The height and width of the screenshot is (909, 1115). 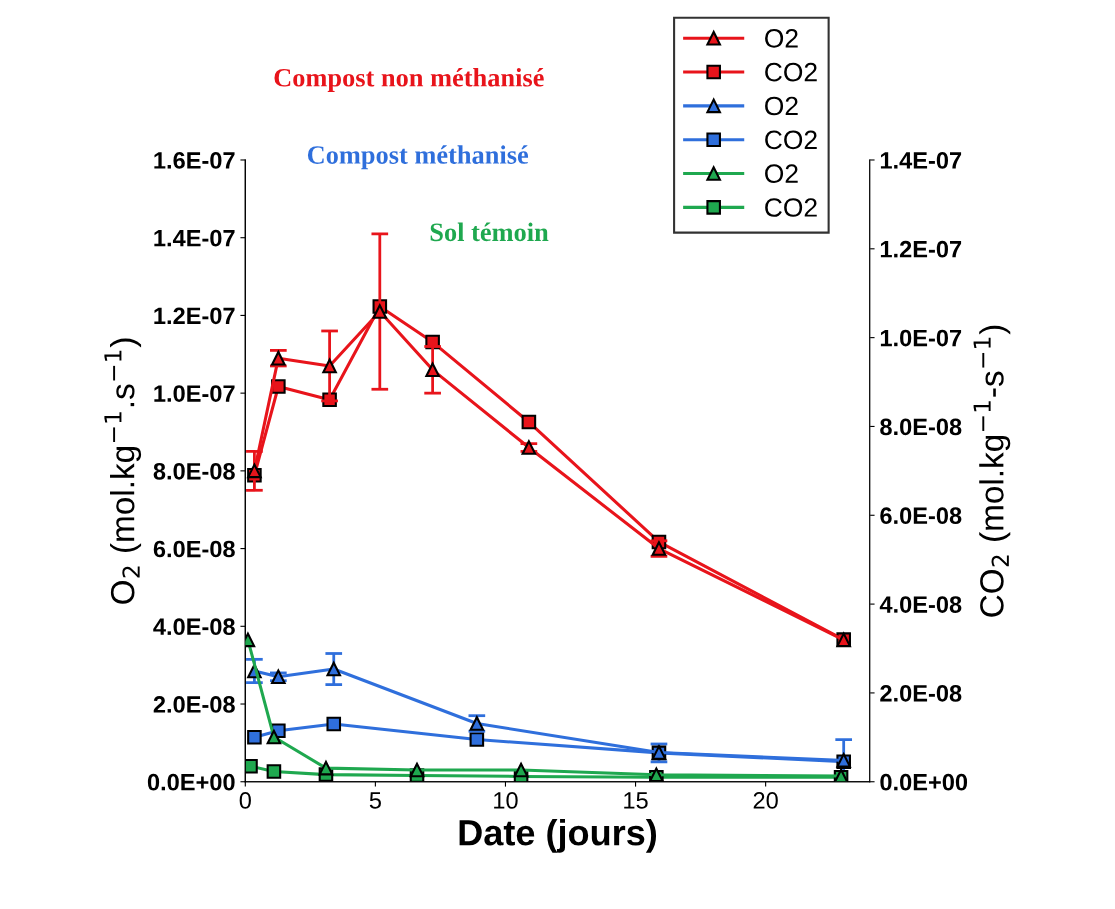 What do you see at coordinates (506, 800) in the screenshot?
I see `x-tick-label: 10` at bounding box center [506, 800].